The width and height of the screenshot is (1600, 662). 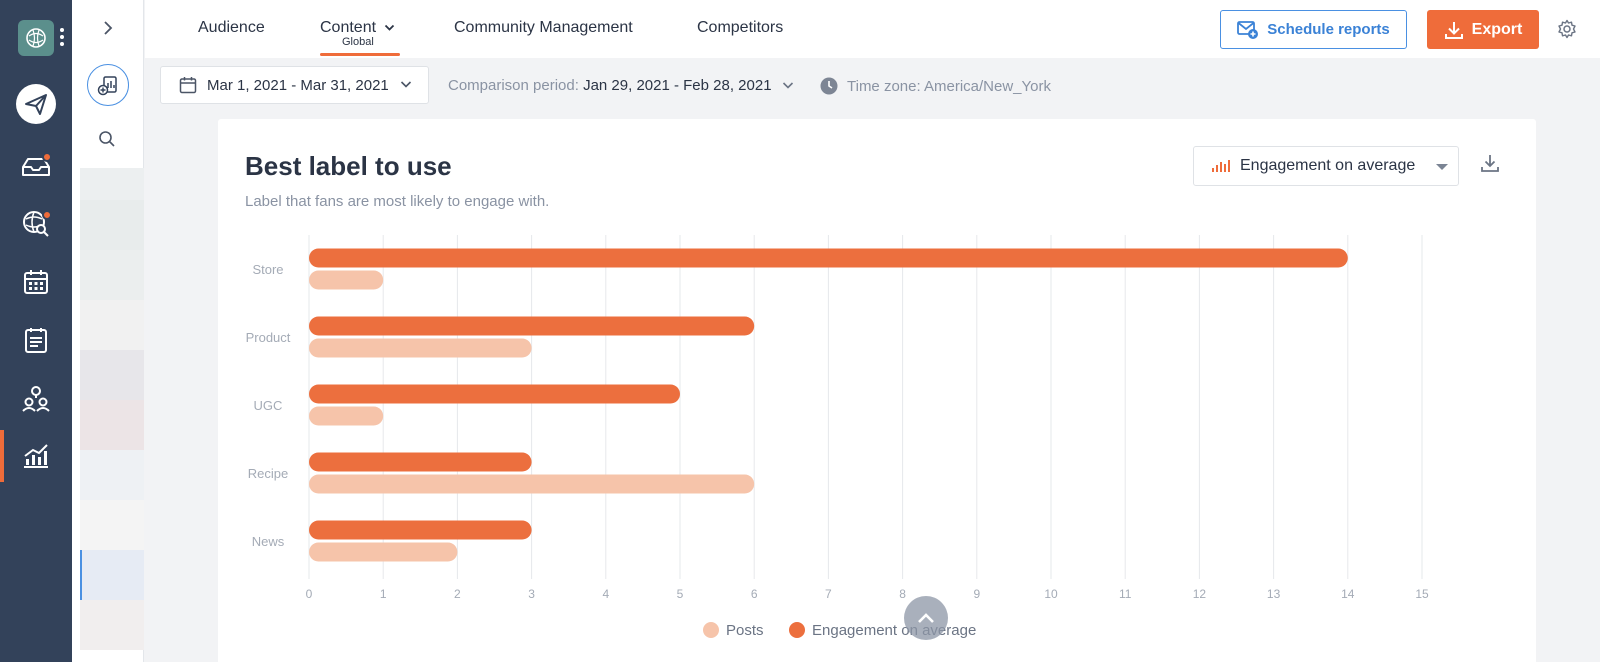 What do you see at coordinates (268, 473) in the screenshot?
I see `y-category-label: Recipe` at bounding box center [268, 473].